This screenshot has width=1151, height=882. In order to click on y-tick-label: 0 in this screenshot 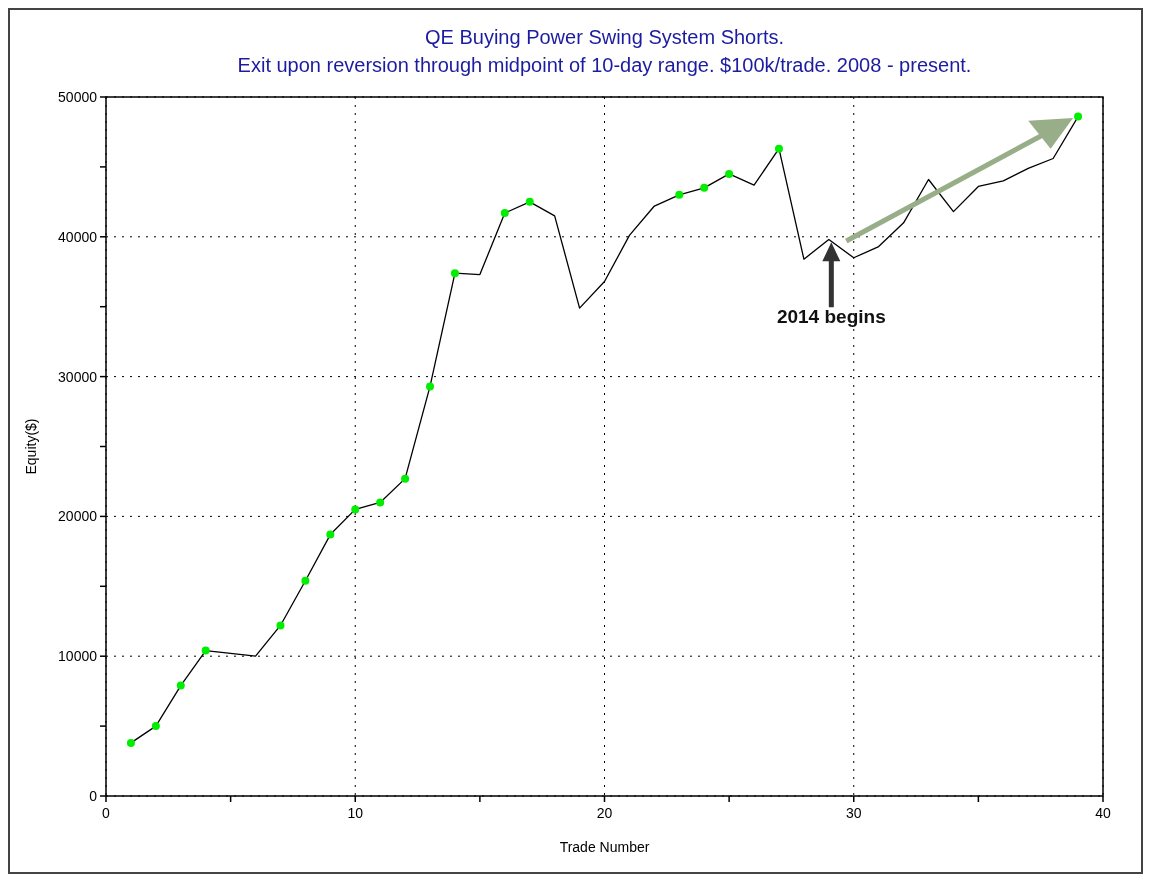, I will do `click(93, 796)`.